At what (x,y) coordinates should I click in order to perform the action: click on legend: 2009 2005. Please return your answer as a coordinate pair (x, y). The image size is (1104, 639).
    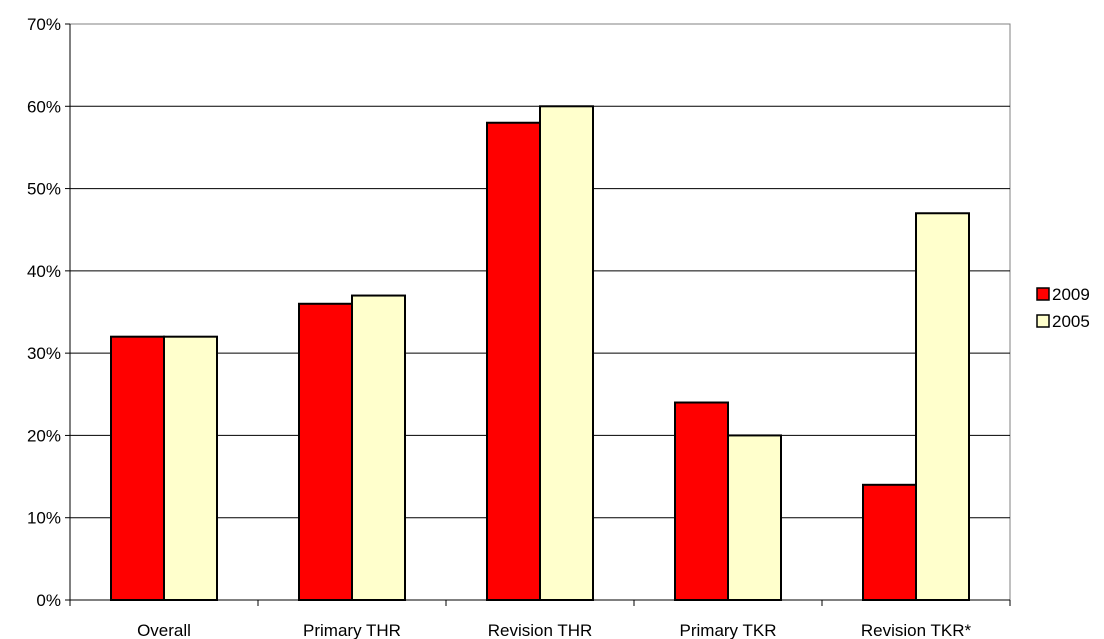
    Looking at the image, I should click on (1063, 308).